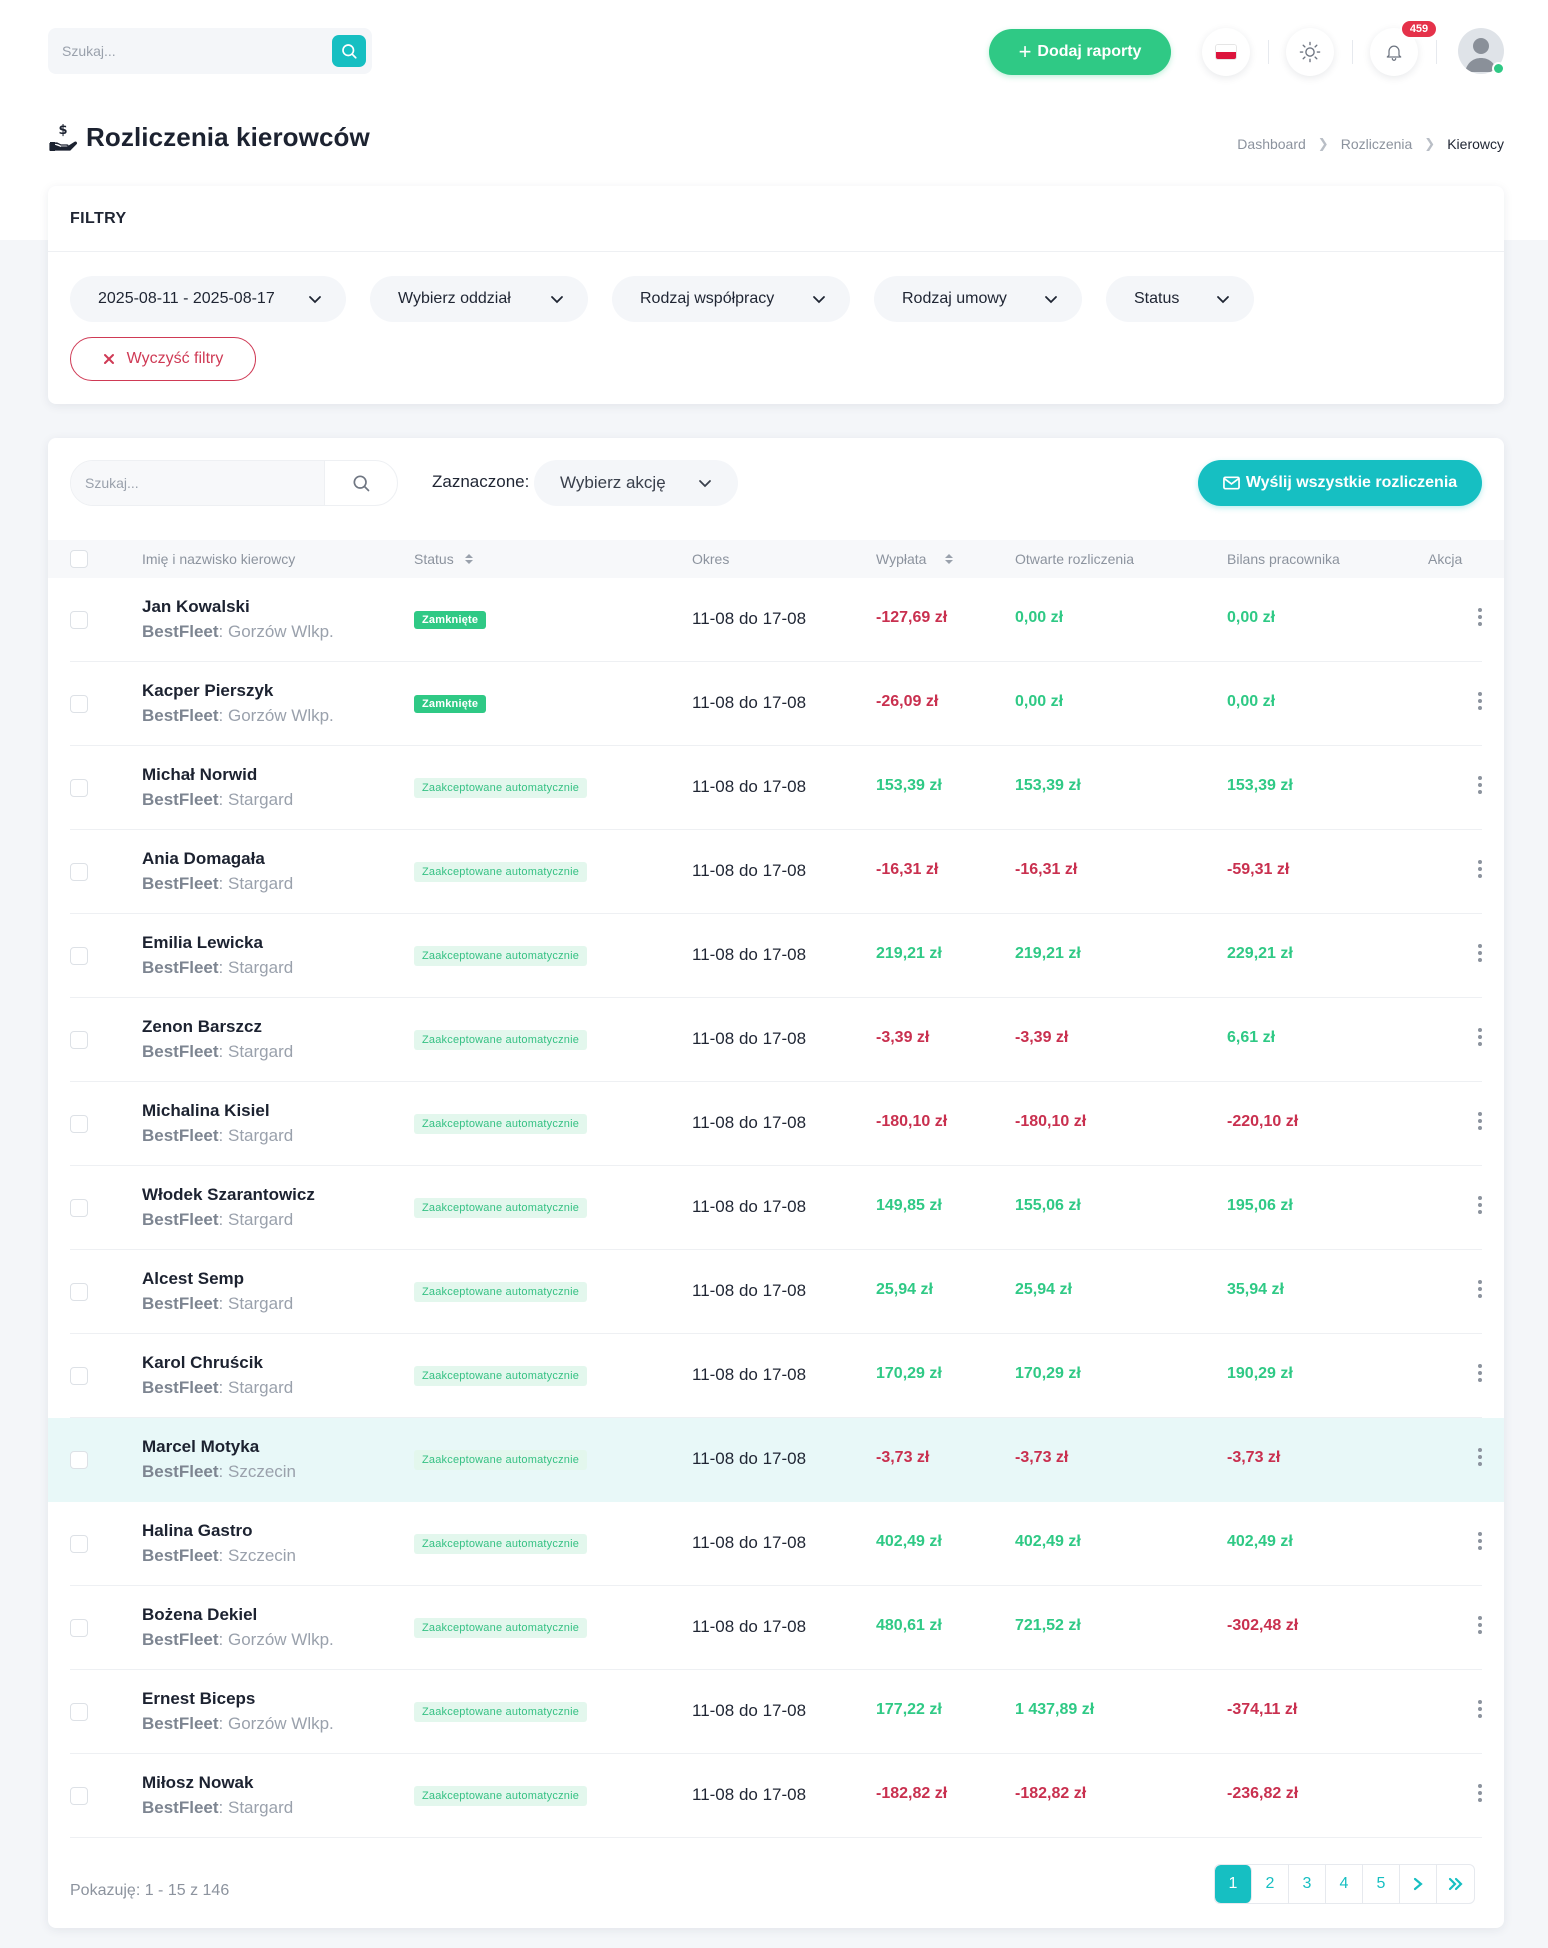 The image size is (1548, 1948). What do you see at coordinates (819, 300) in the screenshot?
I see `chevron-down-icon` at bounding box center [819, 300].